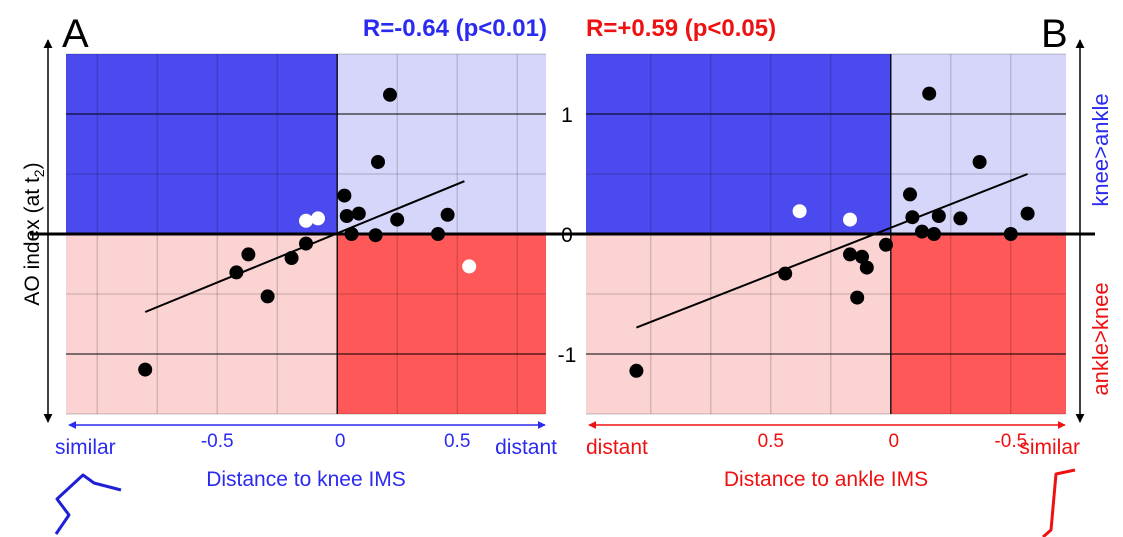  I want to click on panel-a-letter: A, so click(75, 34).